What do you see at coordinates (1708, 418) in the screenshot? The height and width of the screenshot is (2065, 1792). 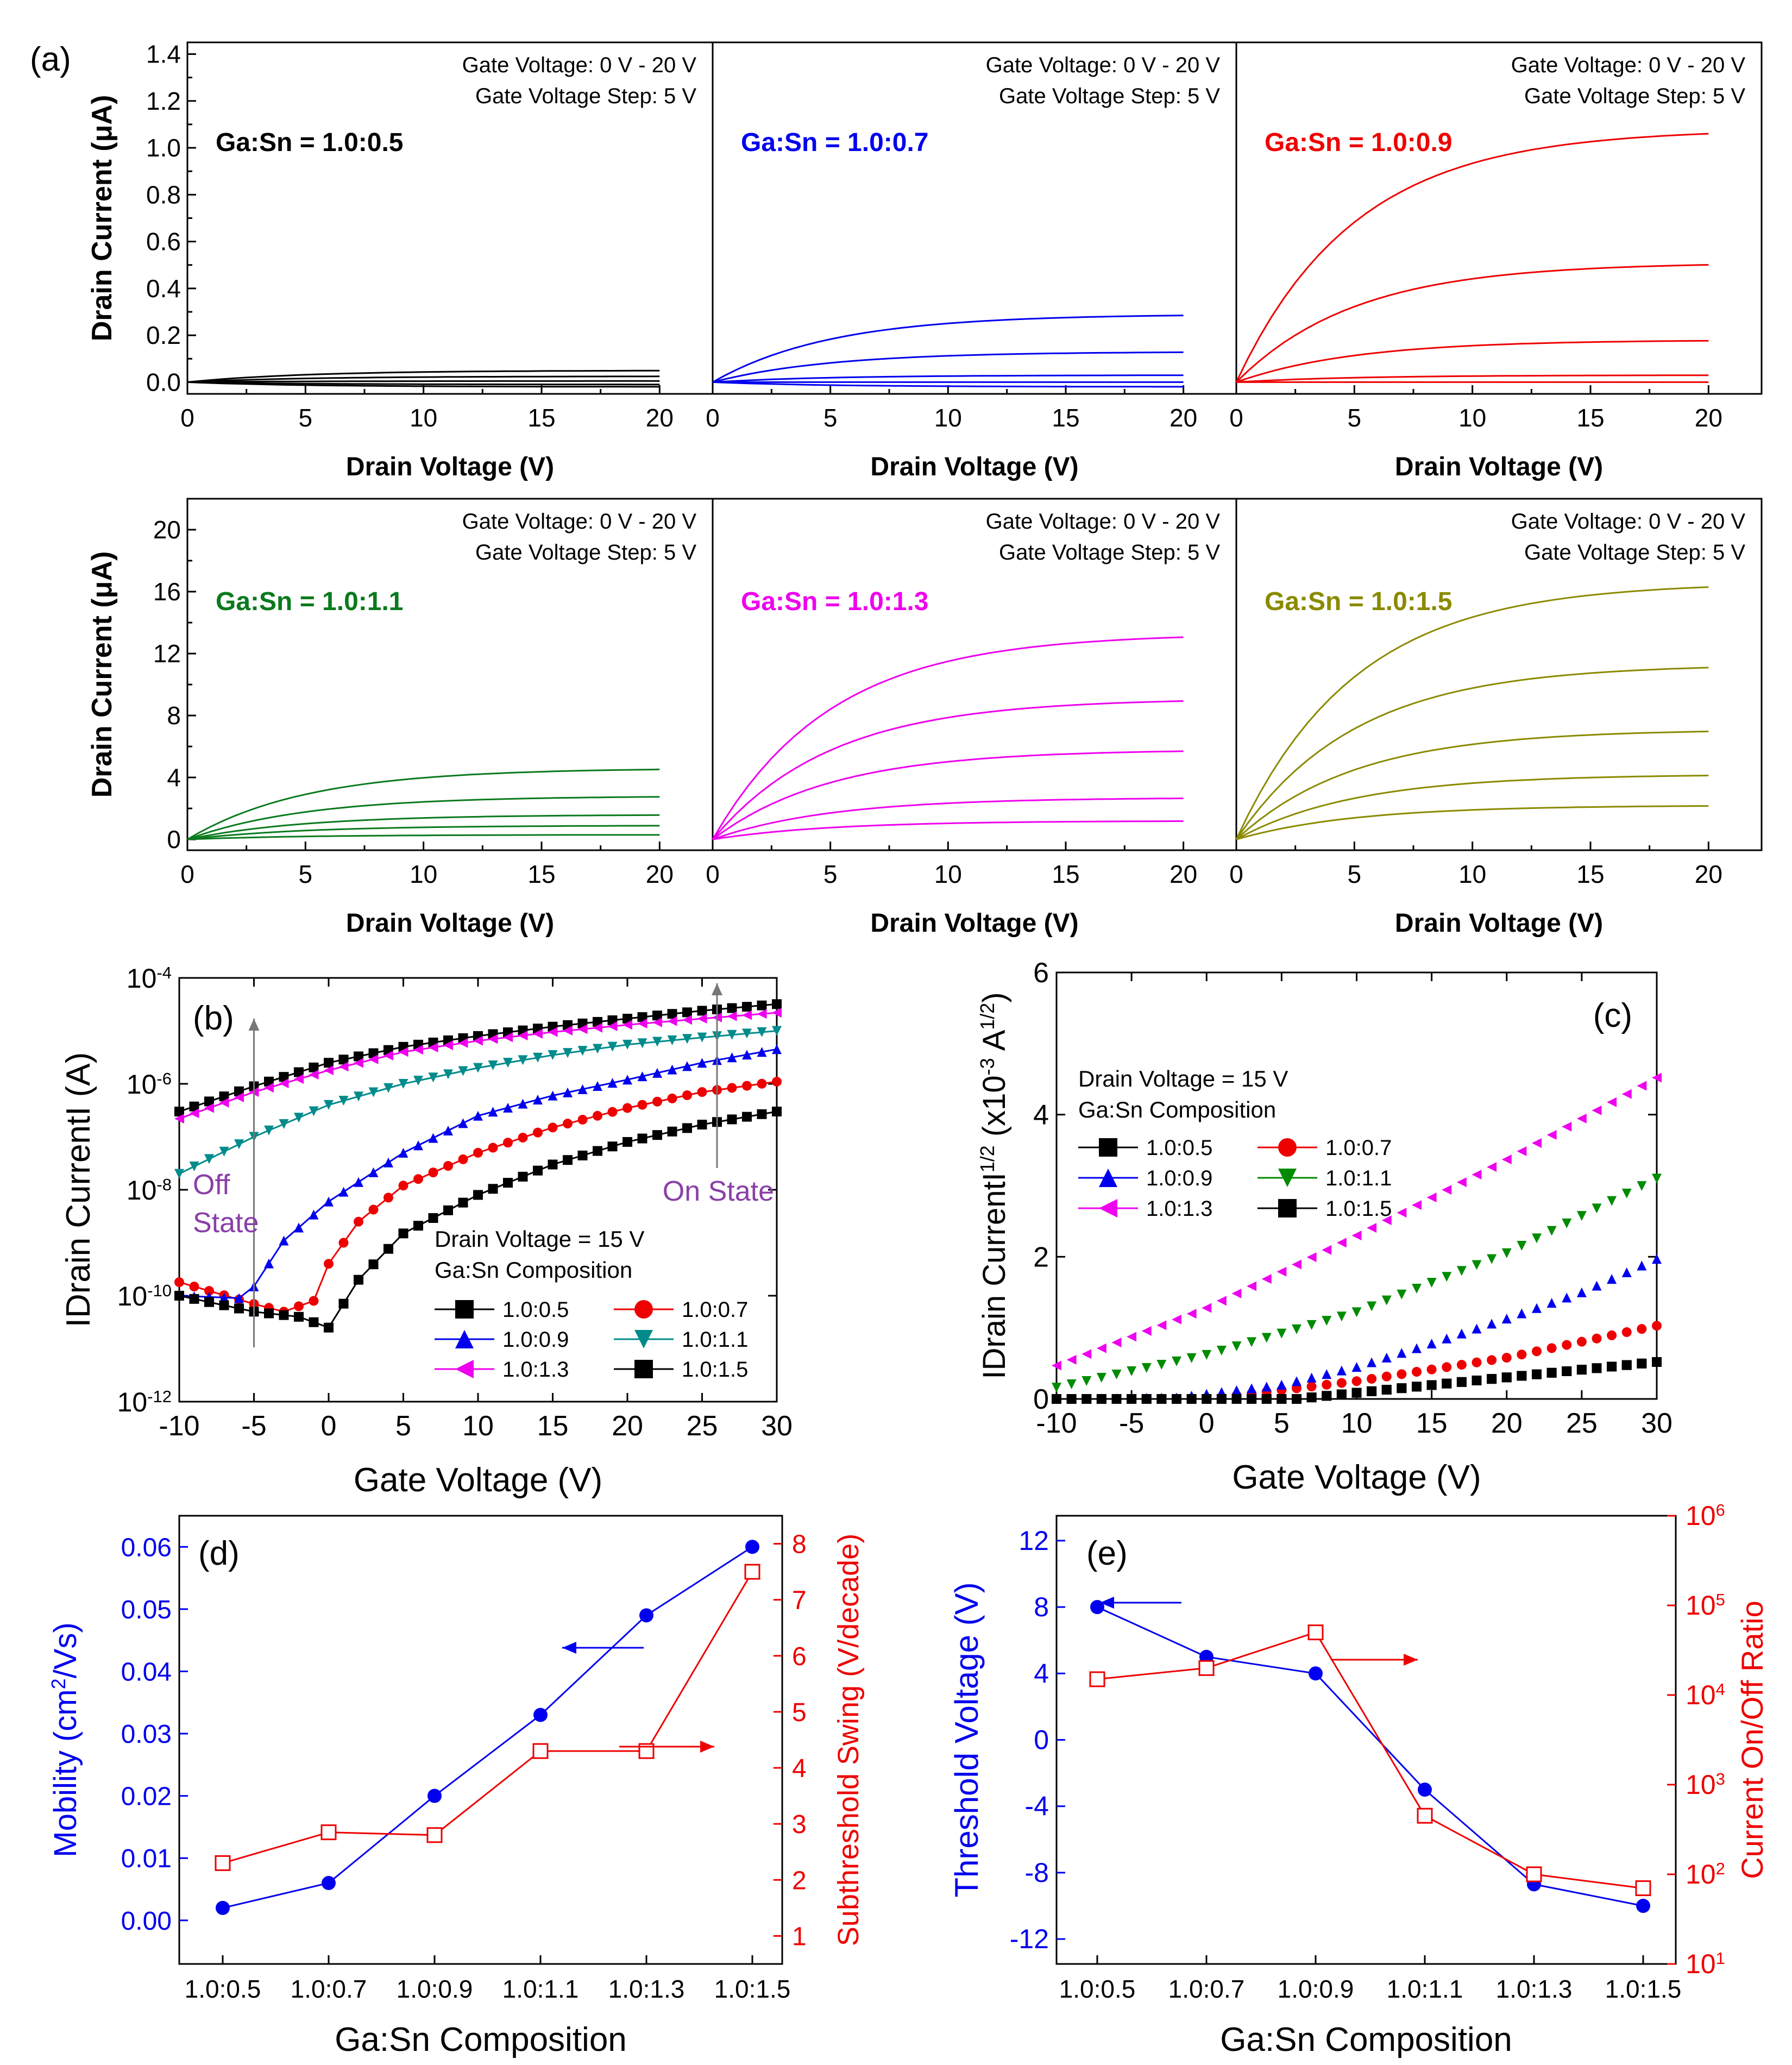 I see `x-tick-label: 20` at bounding box center [1708, 418].